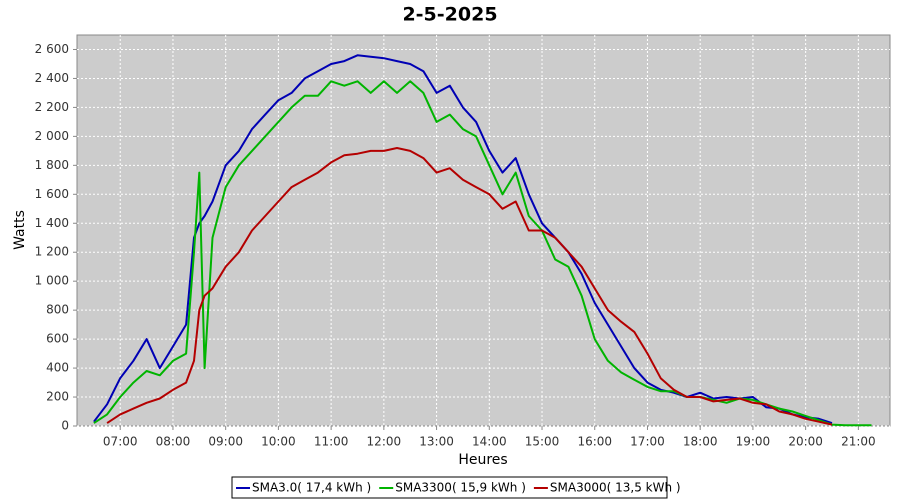  Describe the element at coordinates (52, 49) in the screenshot. I see `y-tick-label: 2 600` at that location.